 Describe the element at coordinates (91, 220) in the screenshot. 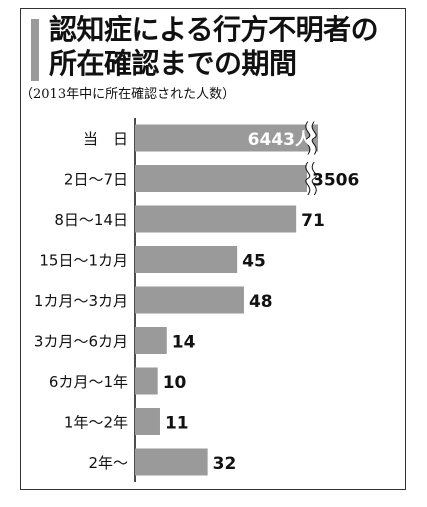

I see `category-label: 8日～14日` at that location.